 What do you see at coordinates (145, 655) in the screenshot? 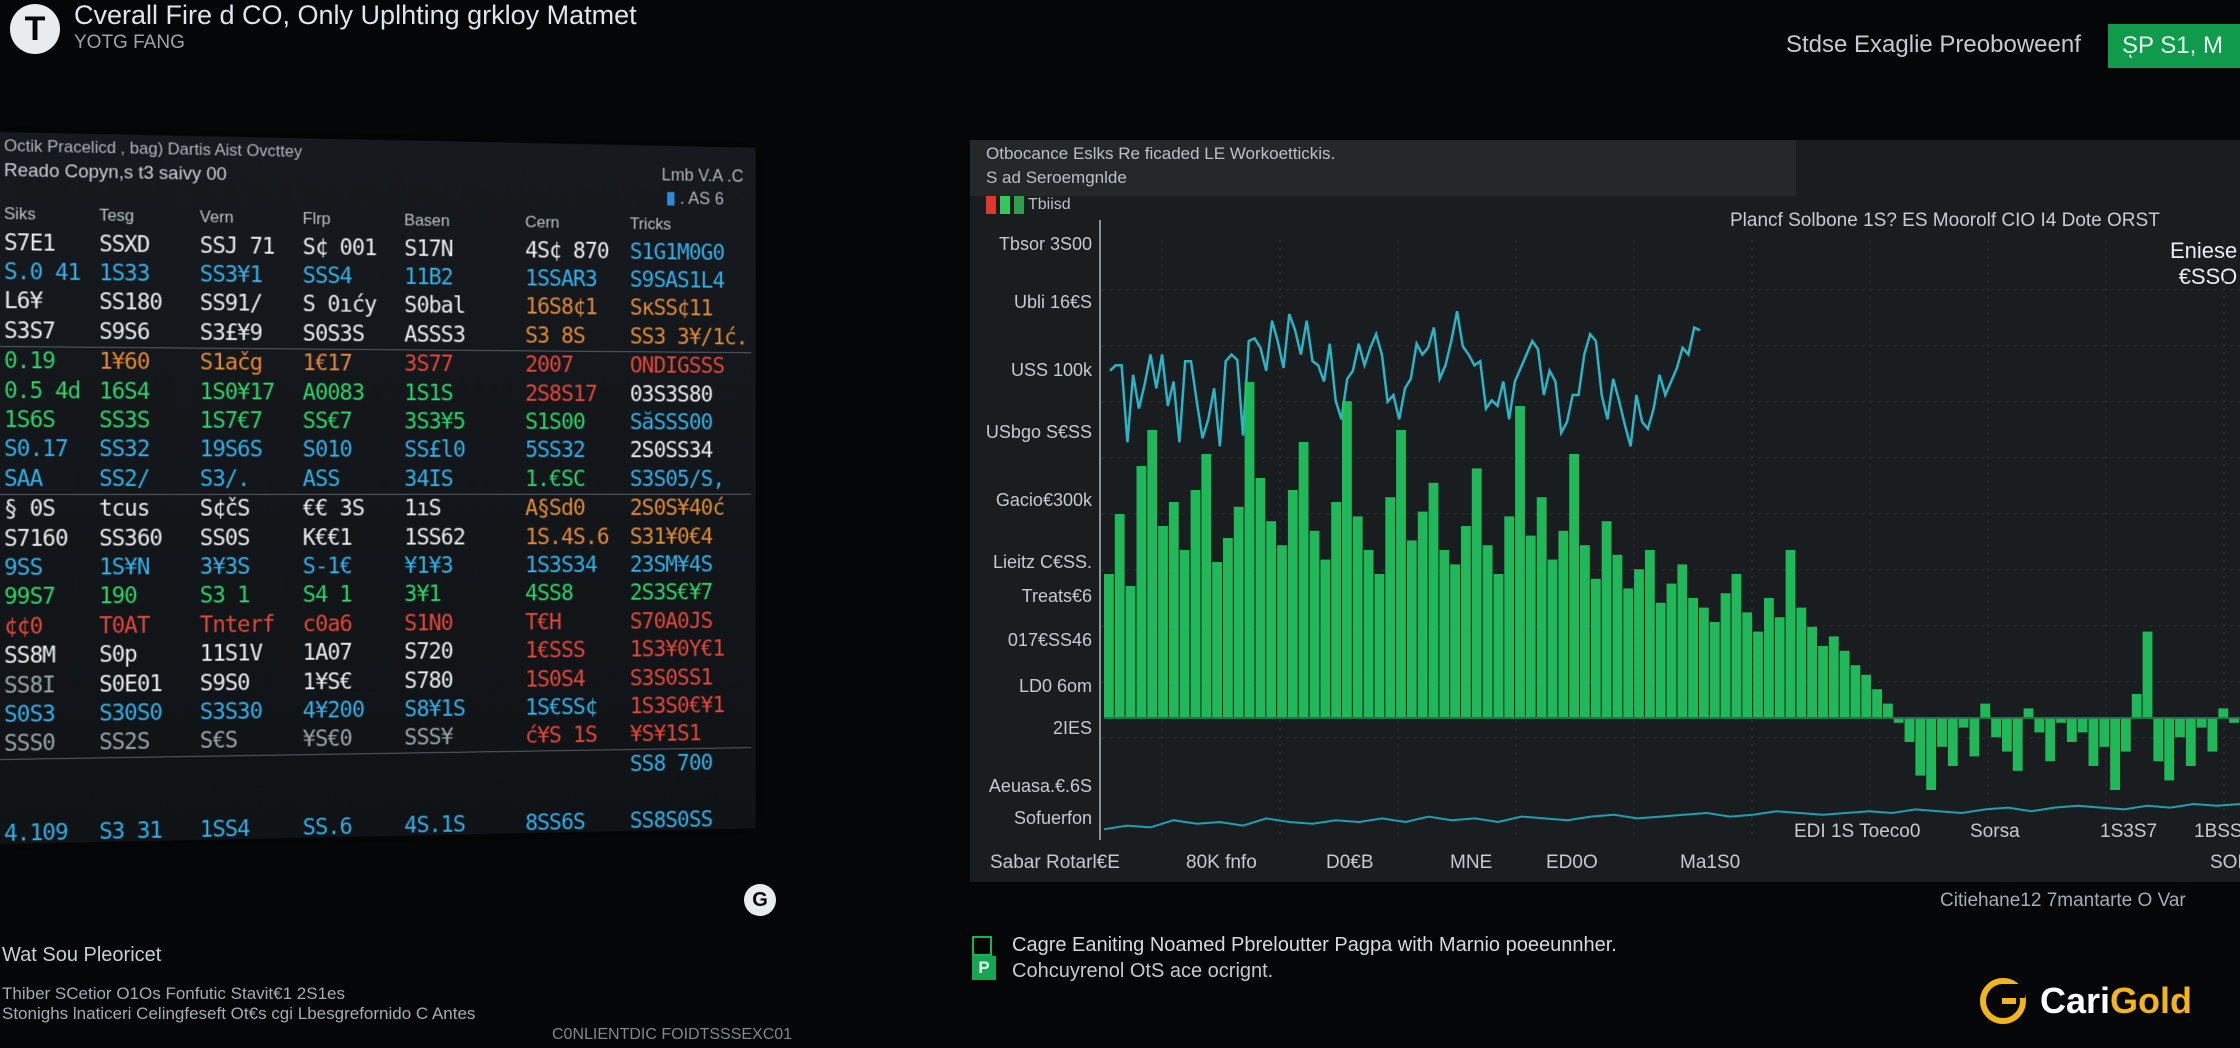
I see `table-cell: S0p` at bounding box center [145, 655].